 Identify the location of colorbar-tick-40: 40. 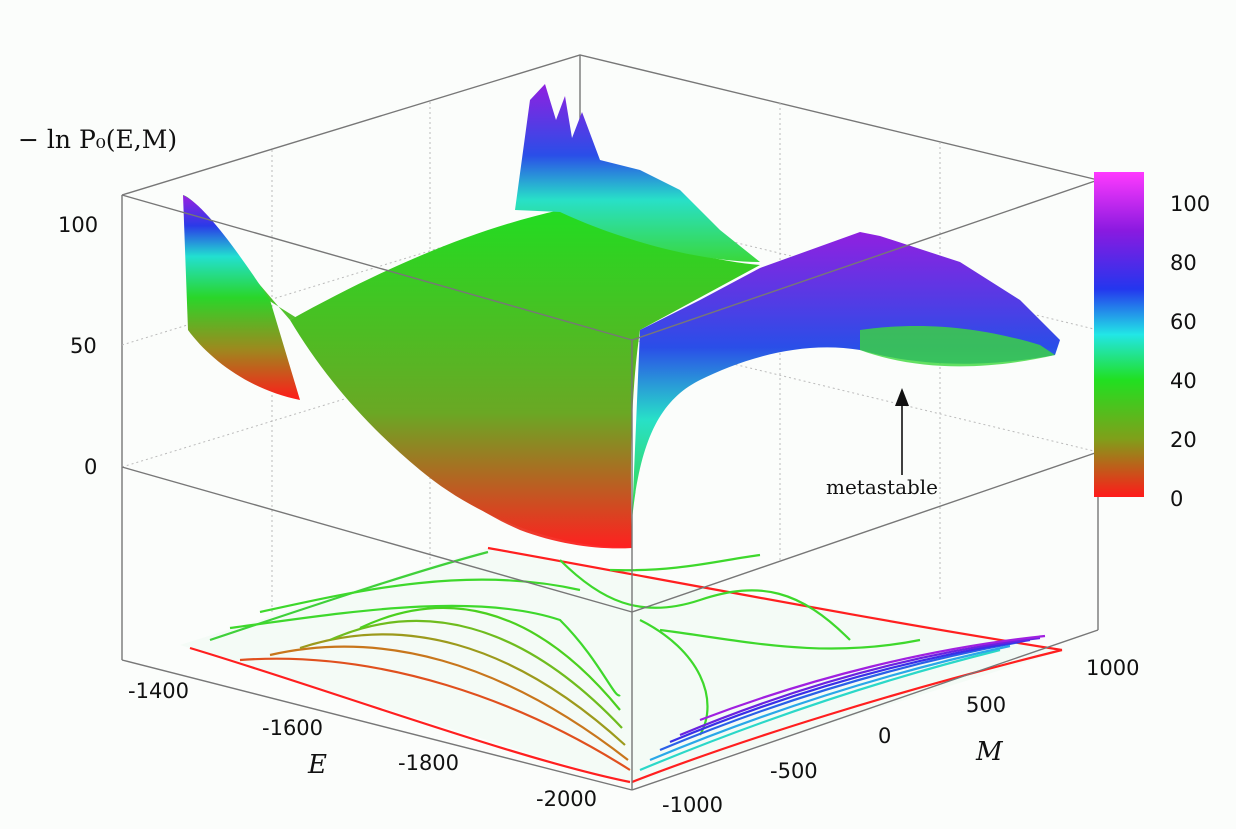
(1183, 381).